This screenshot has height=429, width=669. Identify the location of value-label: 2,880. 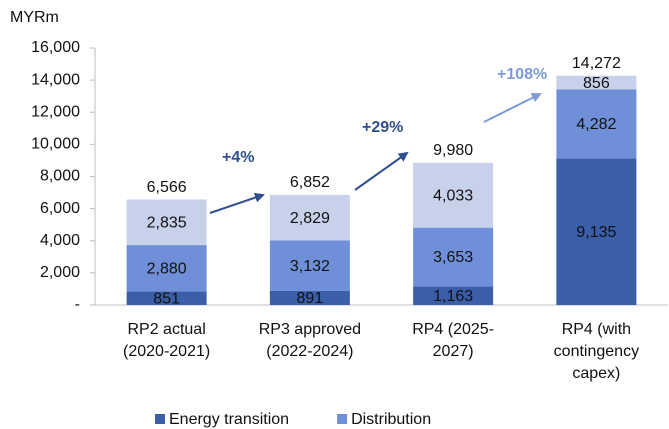
(167, 268).